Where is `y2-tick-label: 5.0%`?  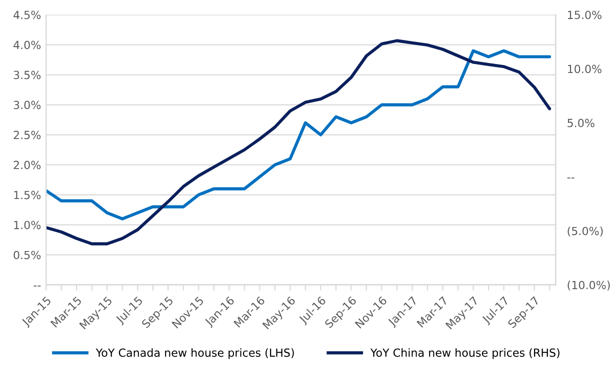
y2-tick-label: 5.0% is located at coordinates (581, 123).